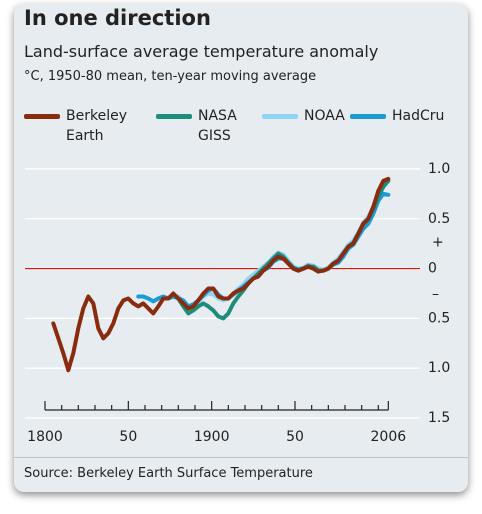 The height and width of the screenshot is (514, 482). I want to click on legend-item: HadCru, so click(406, 116).